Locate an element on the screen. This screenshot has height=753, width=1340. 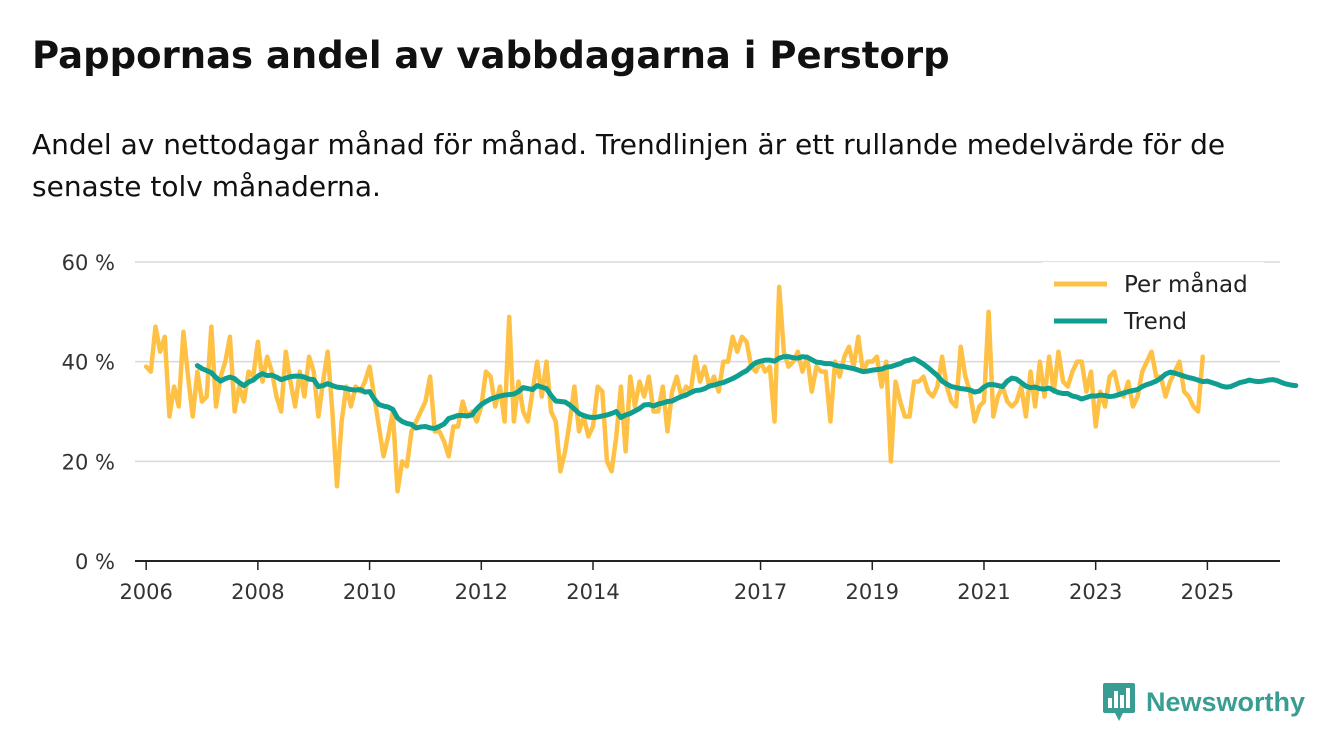
legend: Per månad Trend is located at coordinates (1153, 303).